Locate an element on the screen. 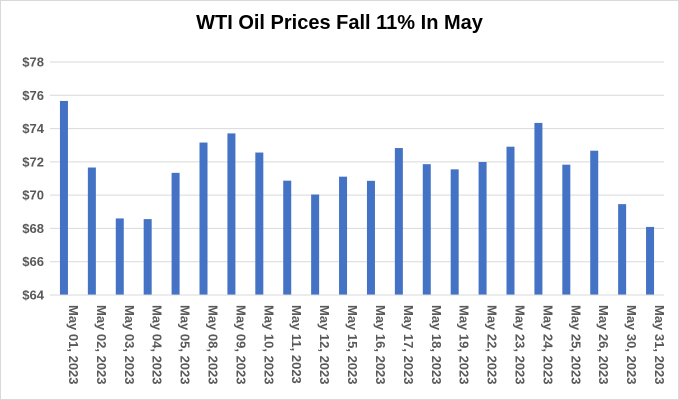  y-tick-label: $68 is located at coordinates (33, 228).